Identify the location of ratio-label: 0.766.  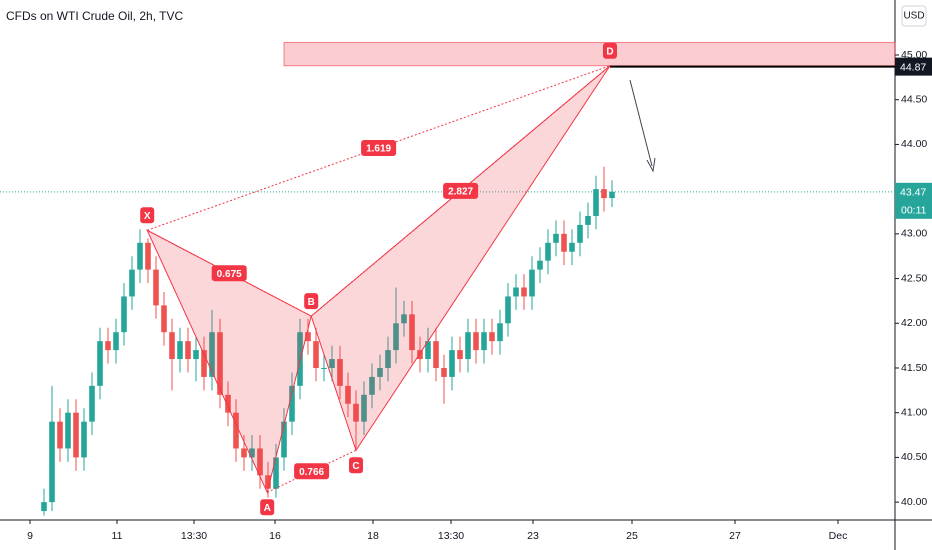
(311, 472).